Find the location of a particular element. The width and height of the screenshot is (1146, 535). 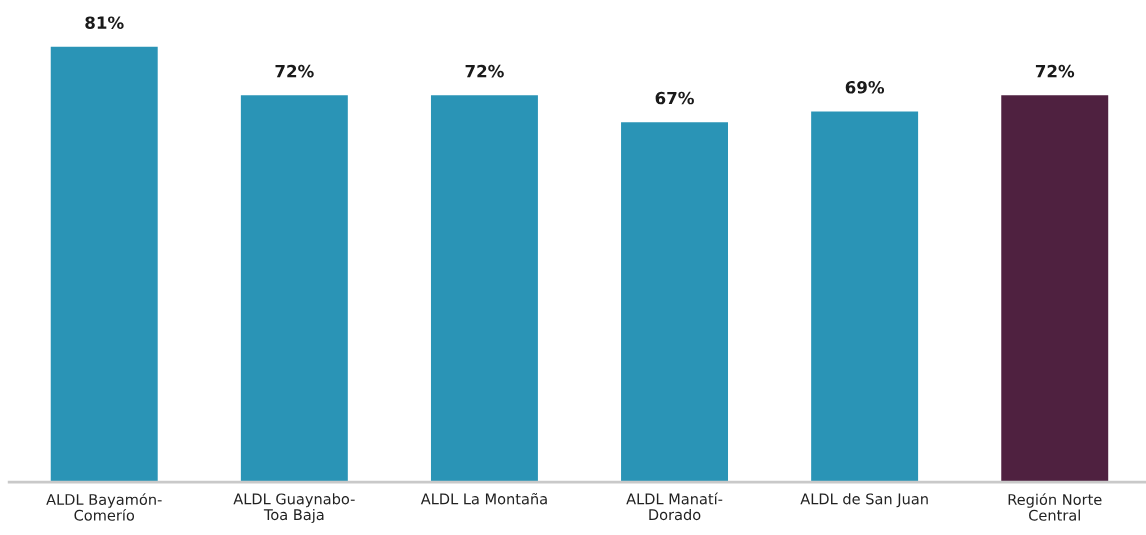

data-label: 69% is located at coordinates (865, 87).